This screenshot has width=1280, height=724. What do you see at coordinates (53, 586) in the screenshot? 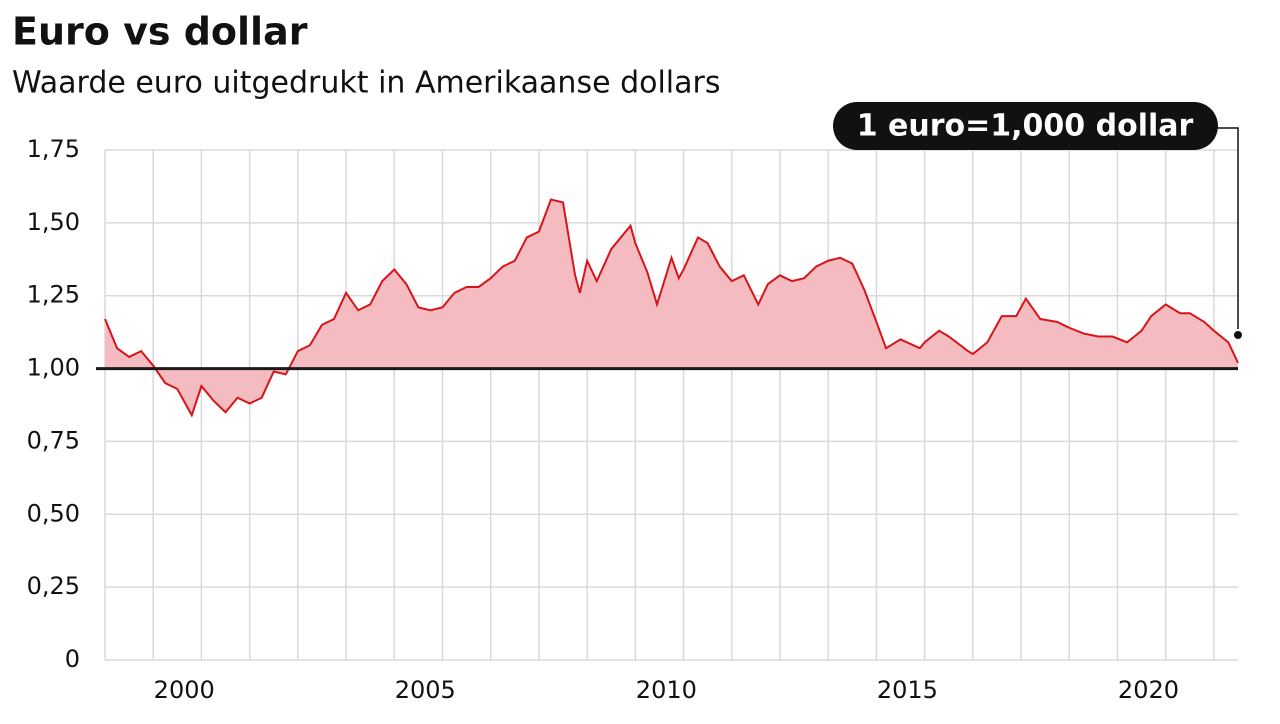
I see `y-tick-label: 0,25` at bounding box center [53, 586].